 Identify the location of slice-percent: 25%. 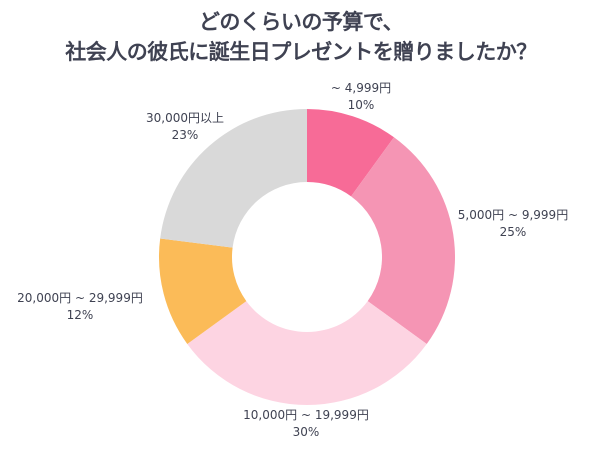
(513, 232).